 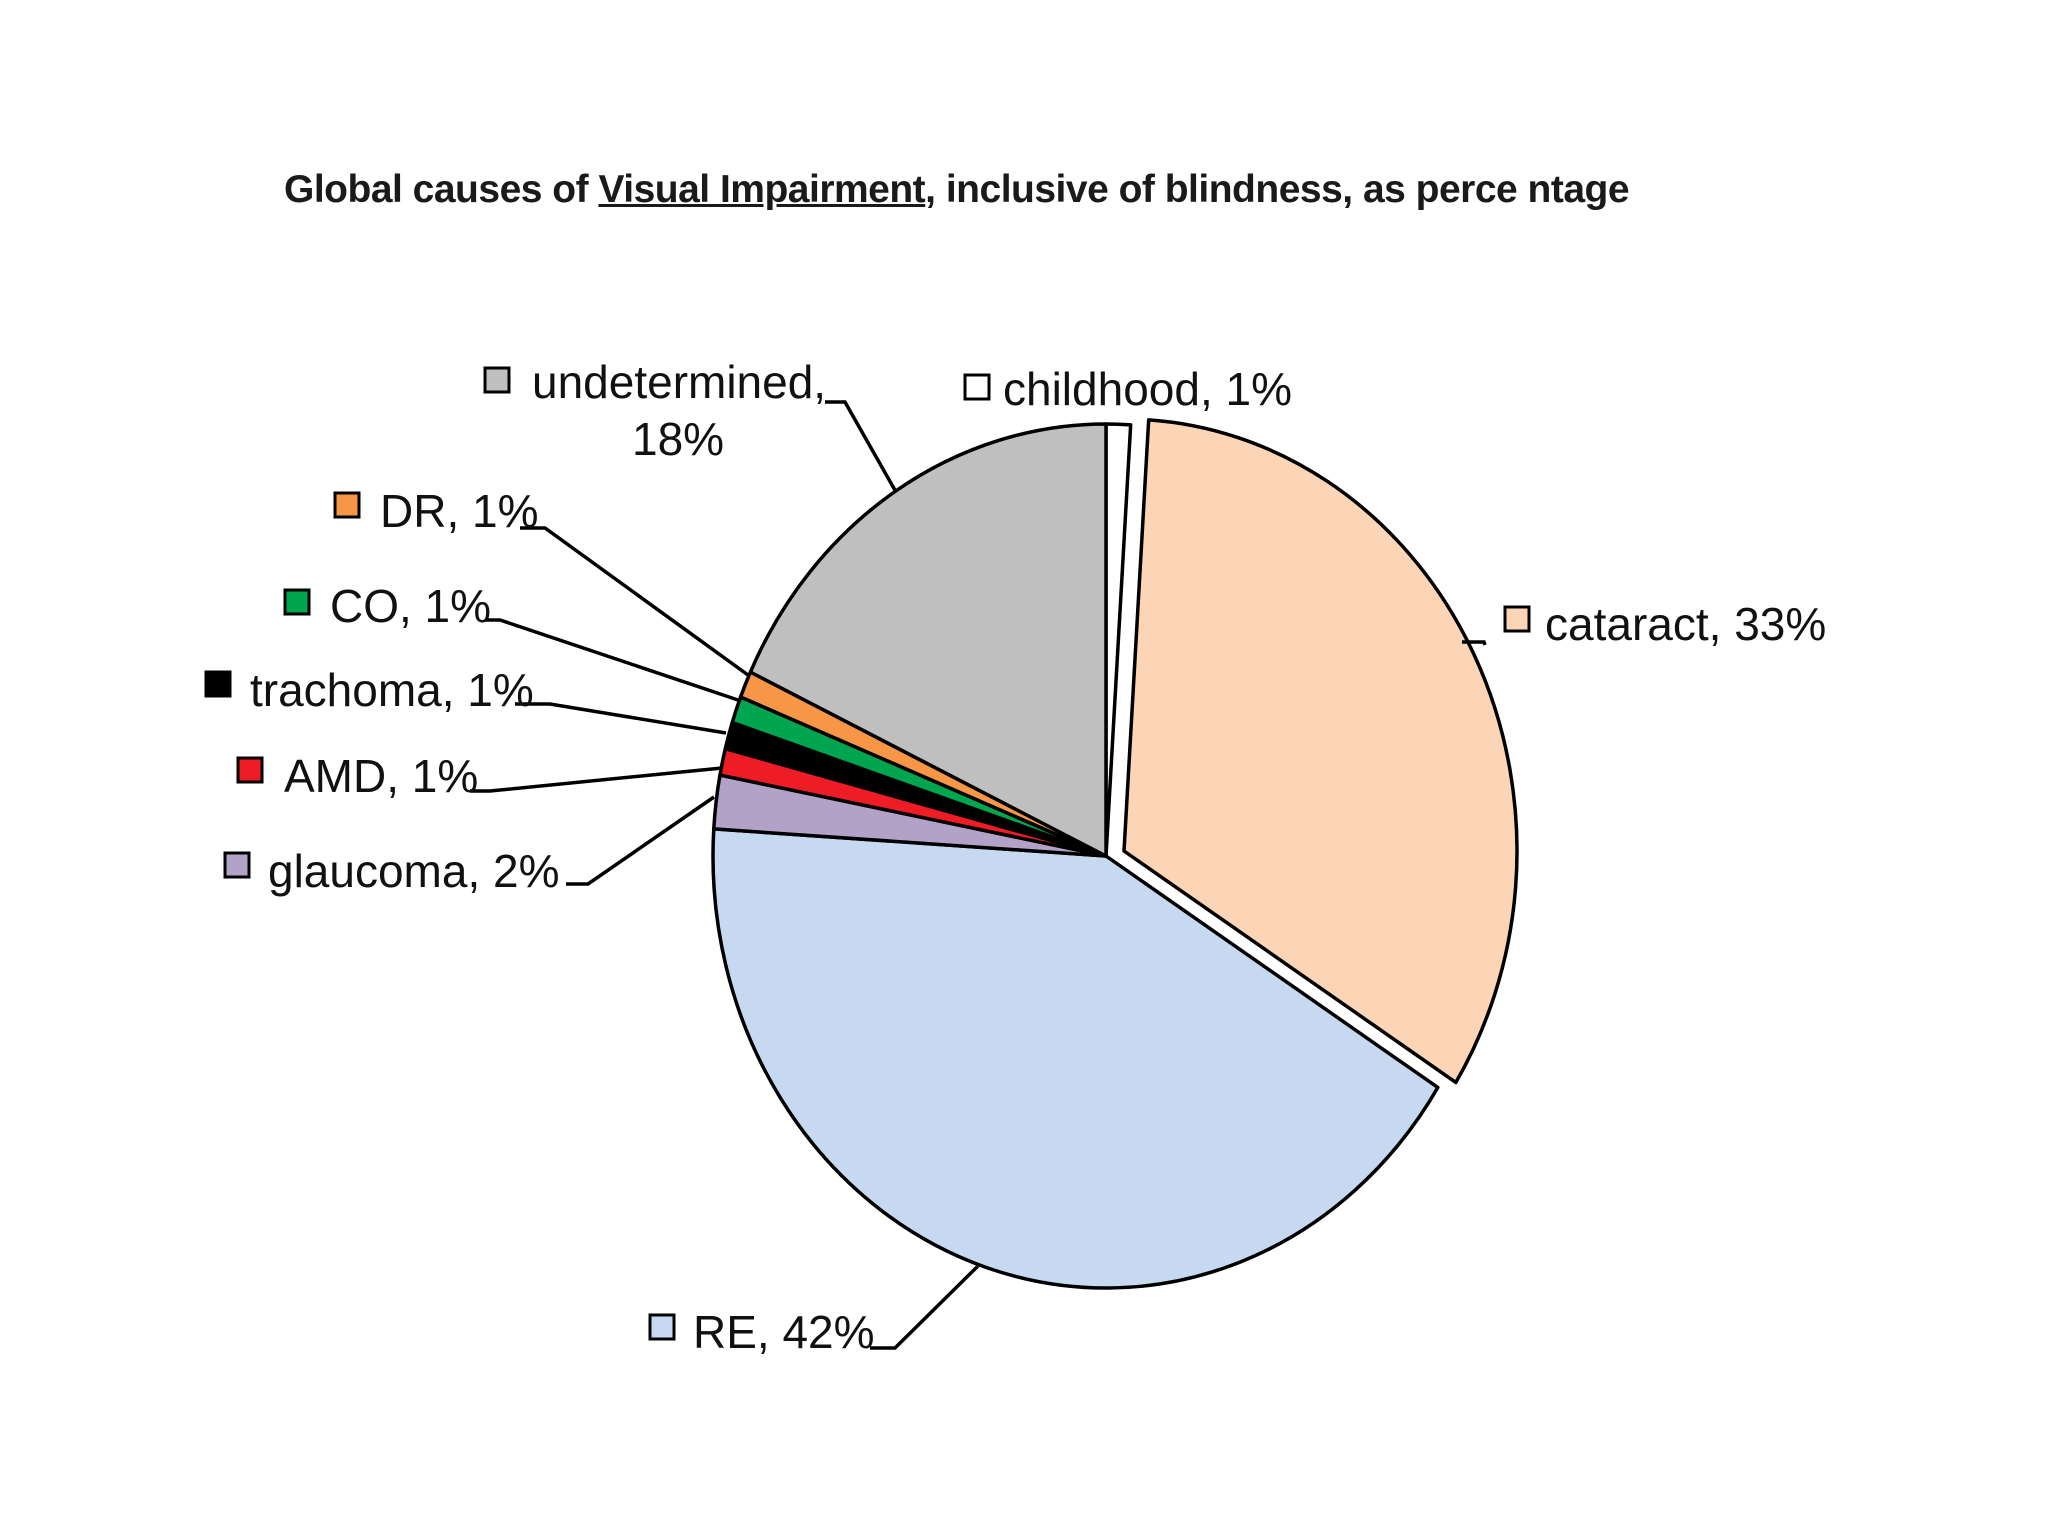 I want to click on leader-line-glaucoma, so click(x=640, y=840).